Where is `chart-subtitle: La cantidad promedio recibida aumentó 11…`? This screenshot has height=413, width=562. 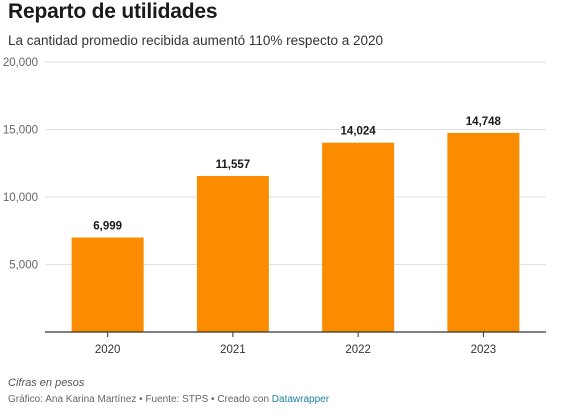
chart-subtitle: La cantidad promedio recibida aumentó 11… is located at coordinates (196, 40).